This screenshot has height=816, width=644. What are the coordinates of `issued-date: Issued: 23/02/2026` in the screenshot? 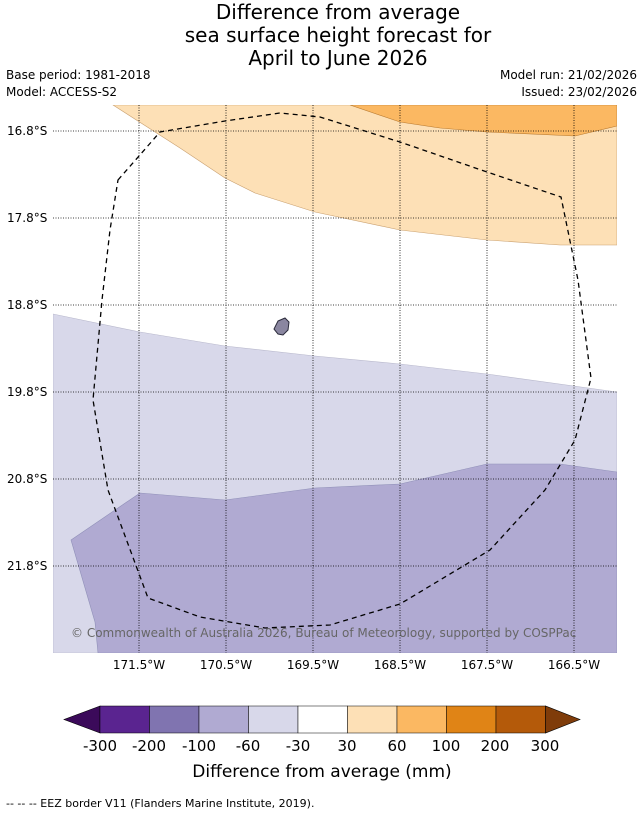 It's located at (579, 92).